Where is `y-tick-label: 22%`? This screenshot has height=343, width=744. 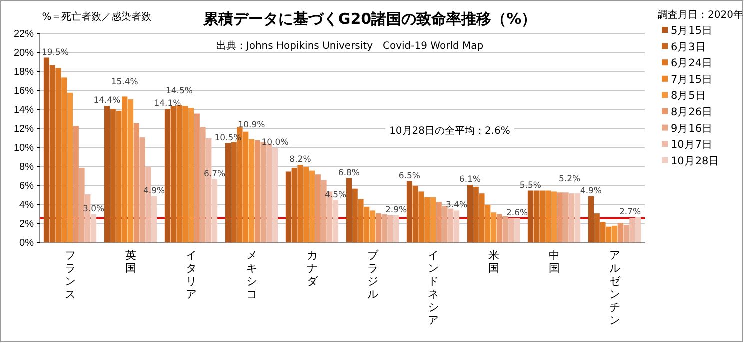
y-tick-label: 22% is located at coordinates (24, 34).